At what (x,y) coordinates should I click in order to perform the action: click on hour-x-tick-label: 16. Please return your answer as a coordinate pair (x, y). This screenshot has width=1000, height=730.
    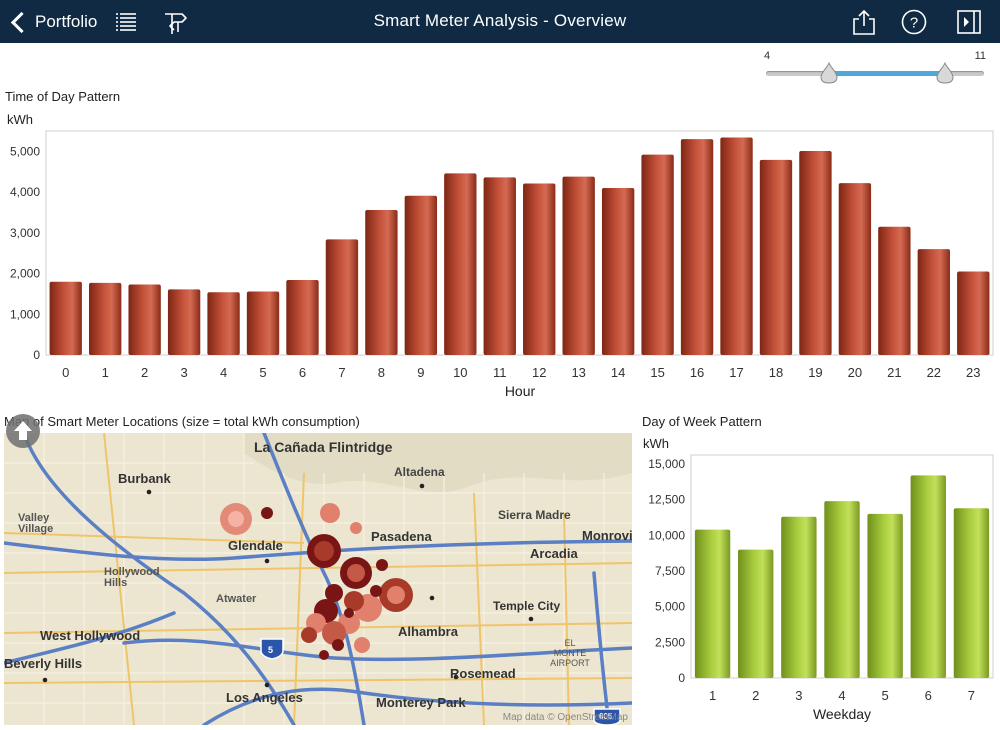
    Looking at the image, I should click on (697, 372).